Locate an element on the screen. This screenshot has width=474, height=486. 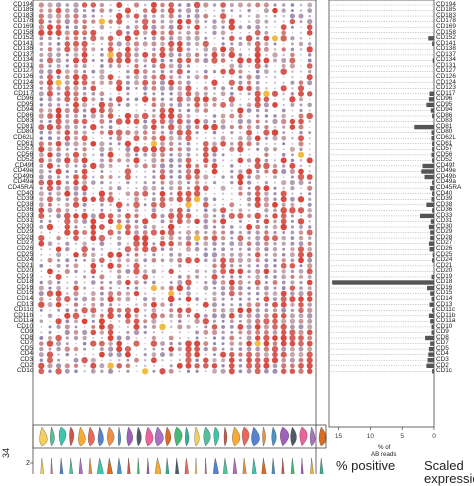
row-label-CD13: CD13 is located at coordinates (24, 304).